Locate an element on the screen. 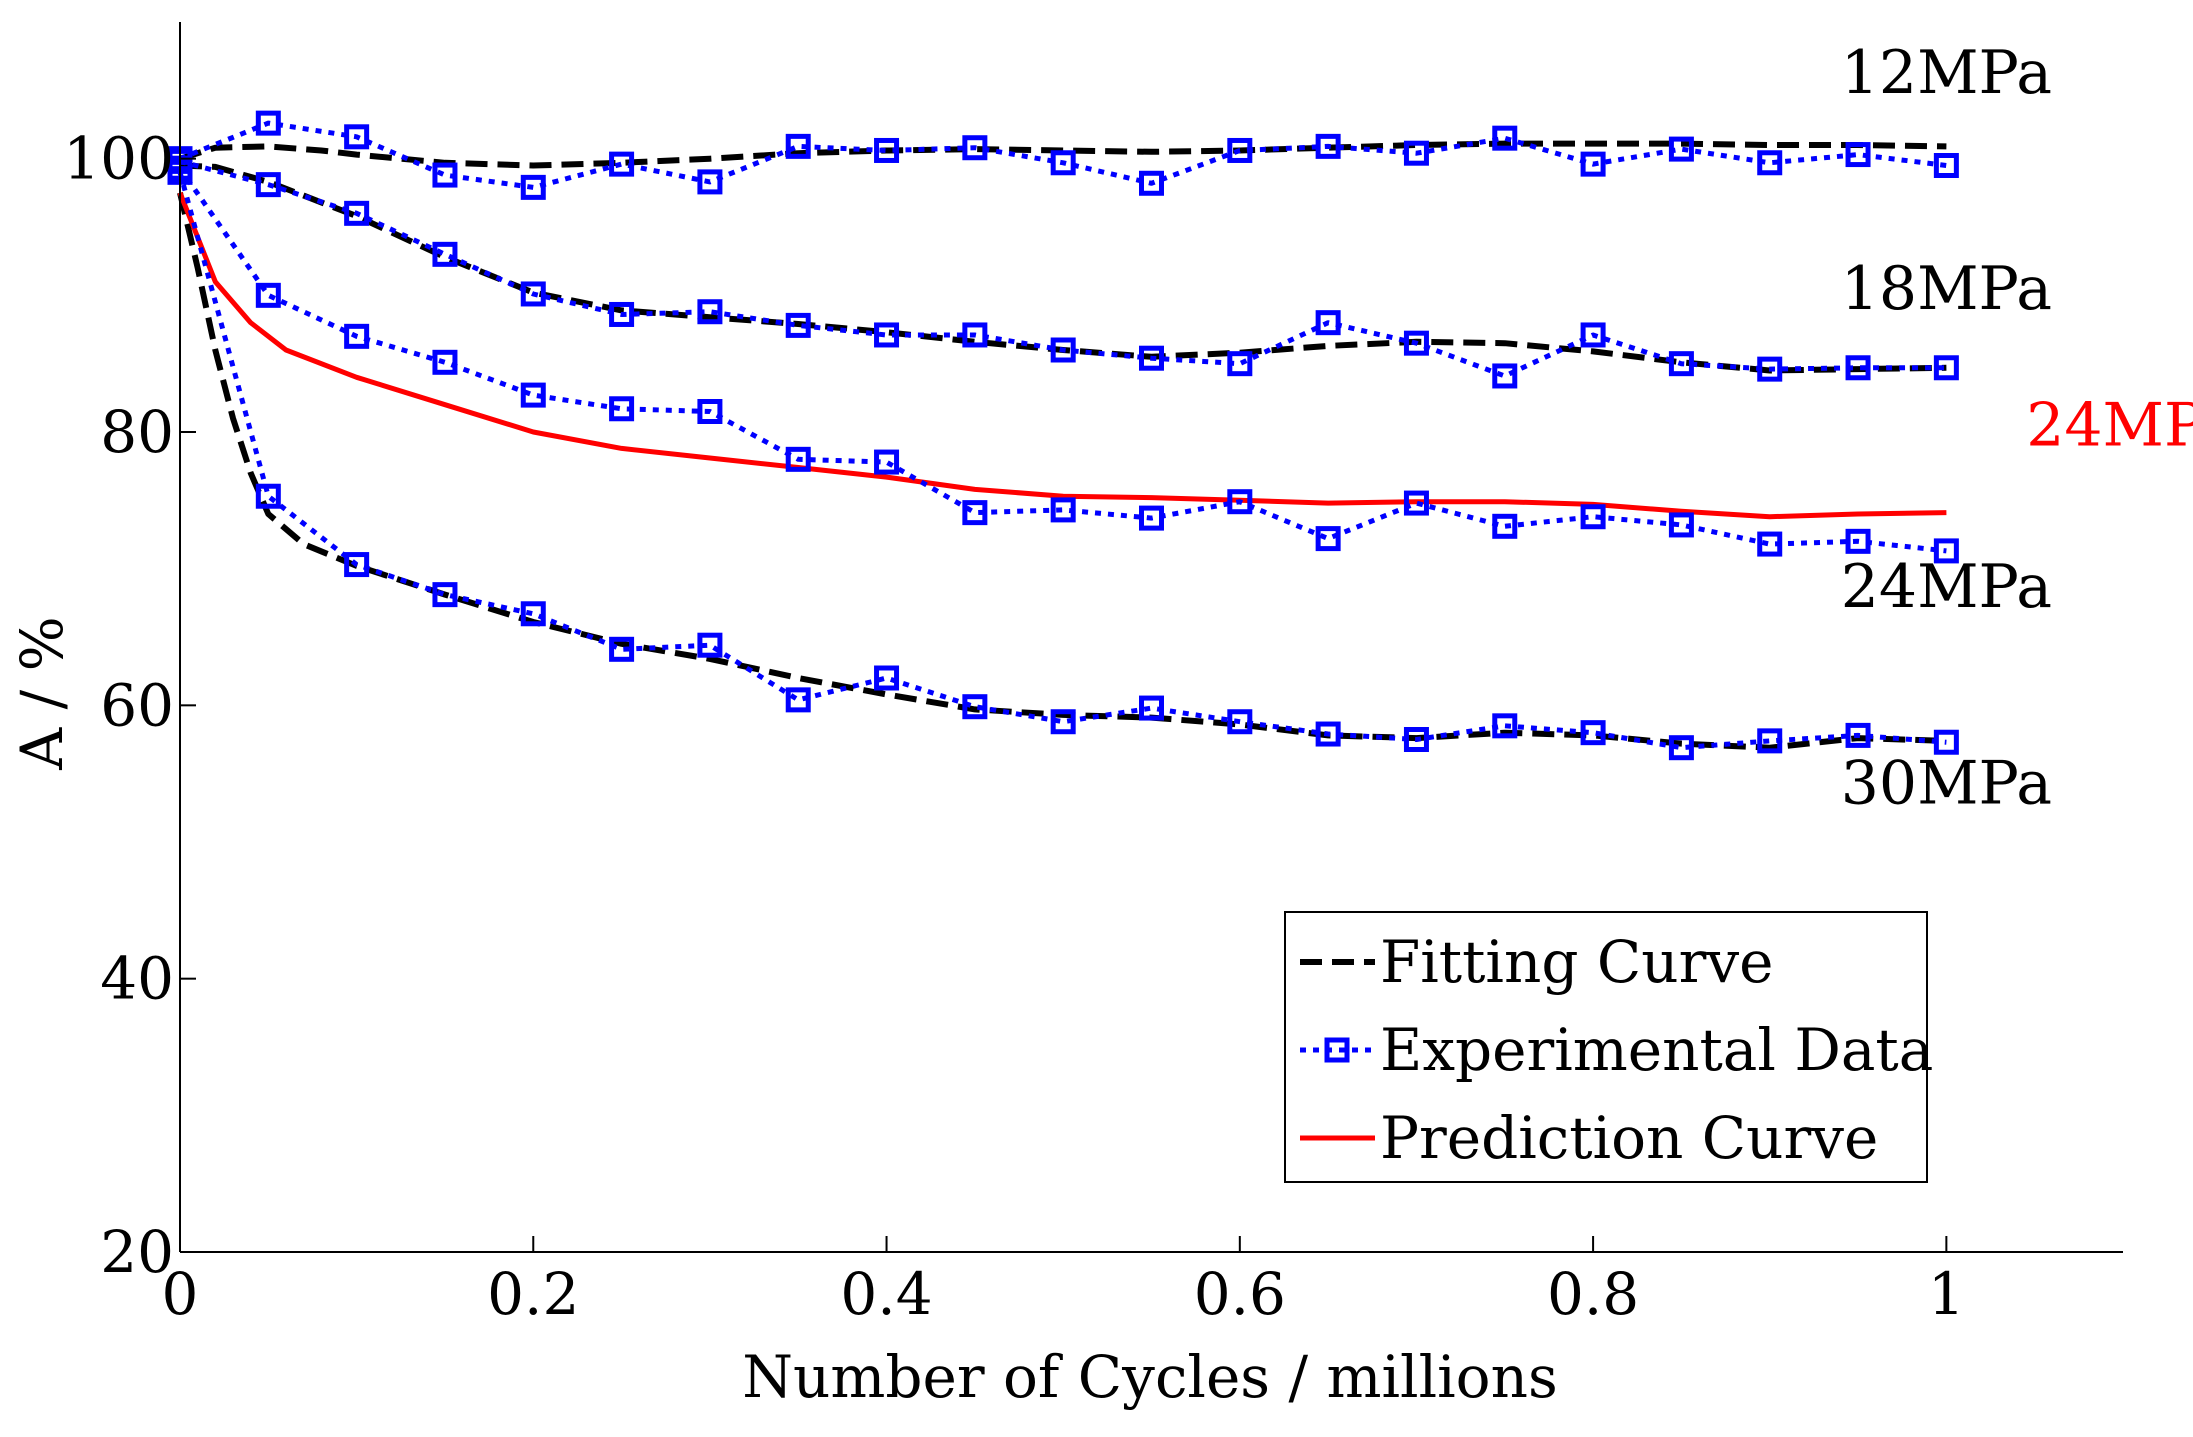  legend-label: Fitting Curve is located at coordinates (1576, 962).